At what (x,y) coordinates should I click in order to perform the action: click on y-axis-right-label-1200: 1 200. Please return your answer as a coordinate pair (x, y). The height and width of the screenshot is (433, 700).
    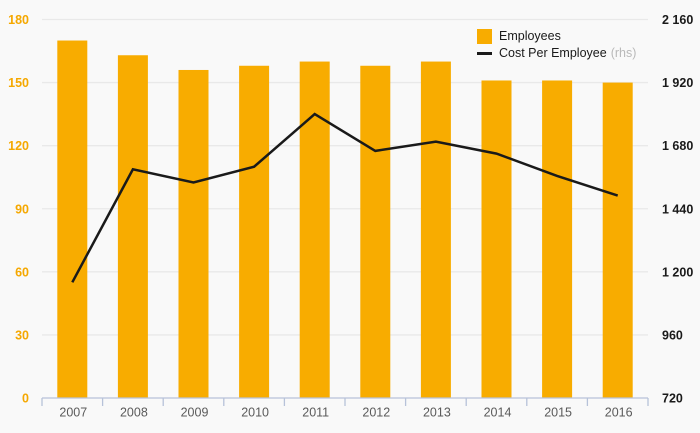
    Looking at the image, I should click on (677, 272).